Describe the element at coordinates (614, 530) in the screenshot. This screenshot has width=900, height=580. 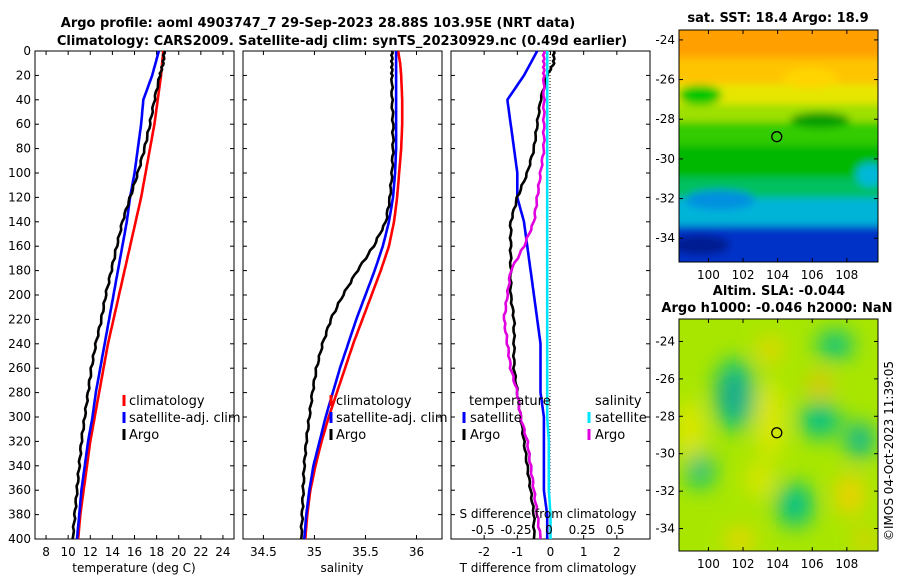
I see `s-tick-0-5: 0.5` at that location.